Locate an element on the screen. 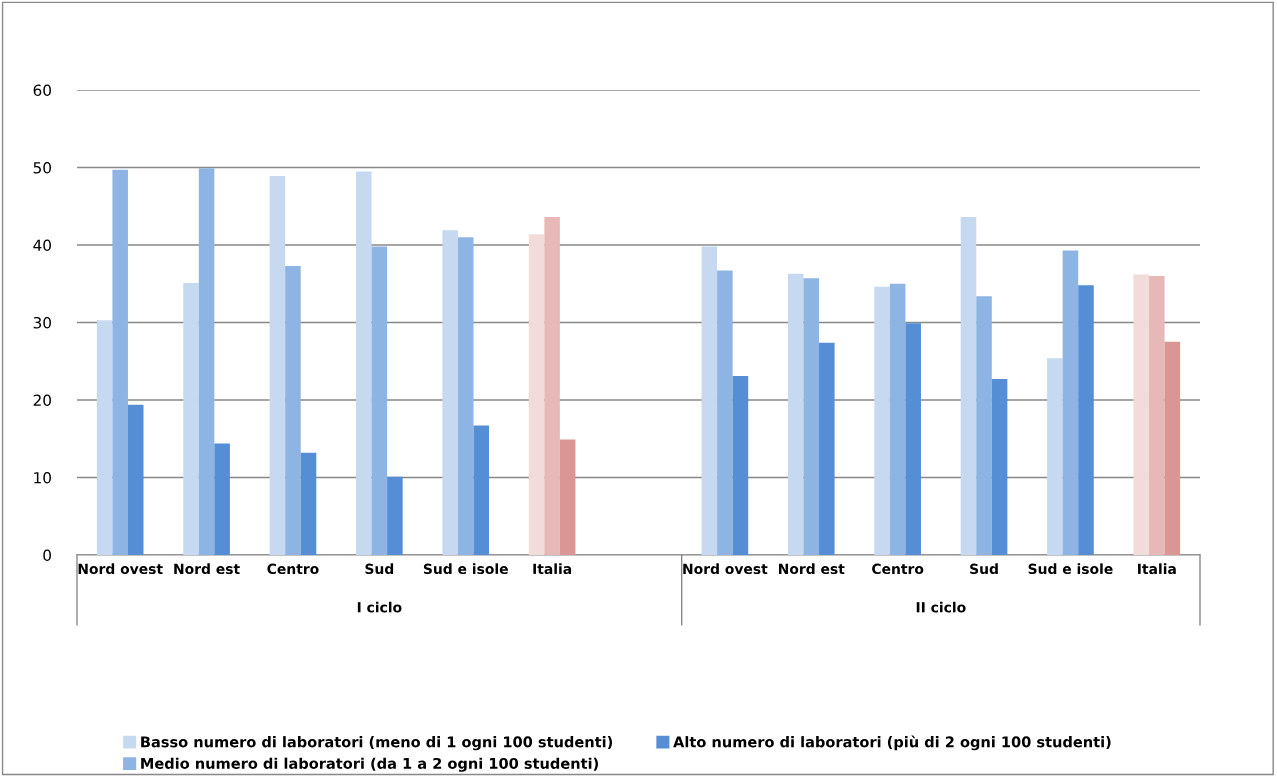 The width and height of the screenshot is (1277, 776). y-tick-label: 40 is located at coordinates (42, 245).